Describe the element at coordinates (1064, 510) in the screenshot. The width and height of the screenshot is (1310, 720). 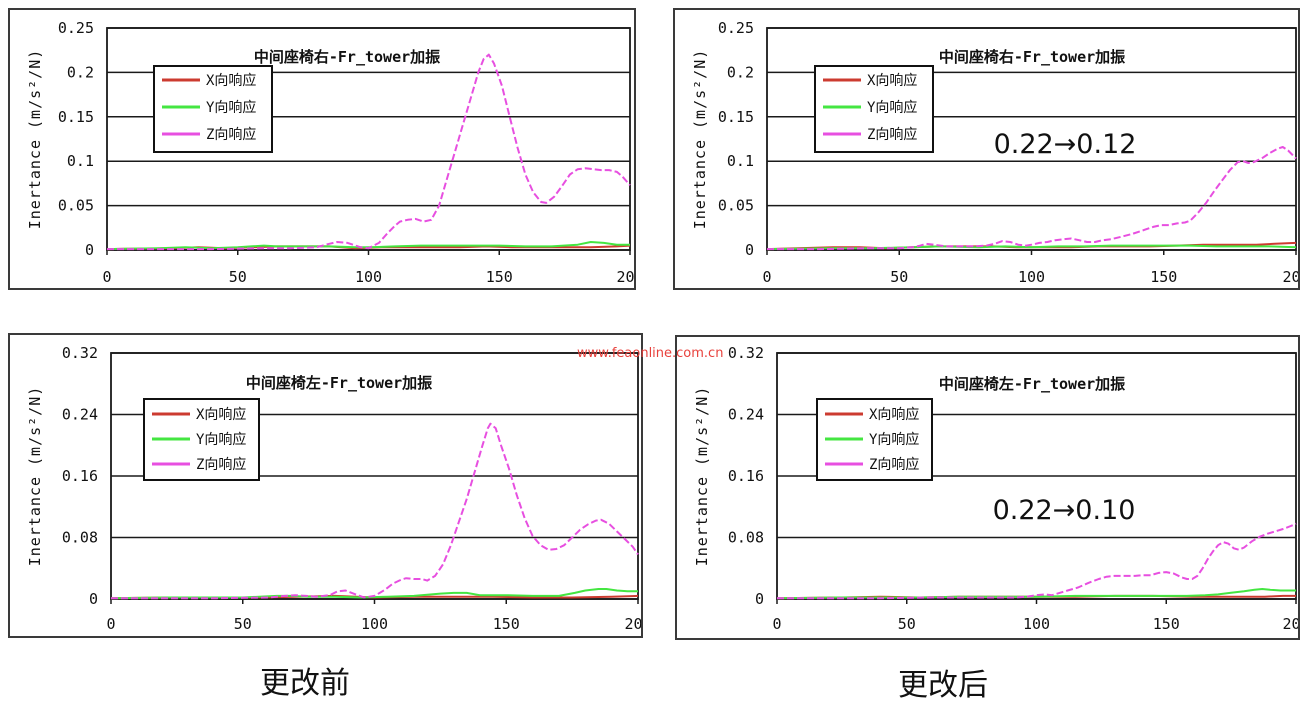
I see `annotation-text: 0.22→0.10` at that location.